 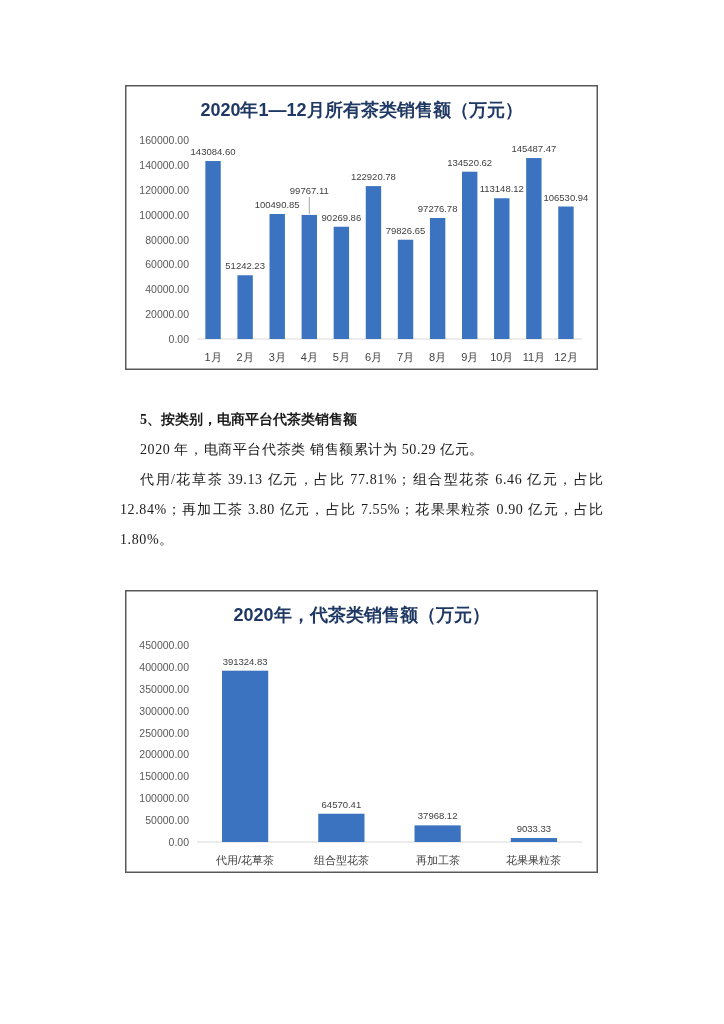 I want to click on y-tick-label: 80000.00, so click(x=167, y=239).